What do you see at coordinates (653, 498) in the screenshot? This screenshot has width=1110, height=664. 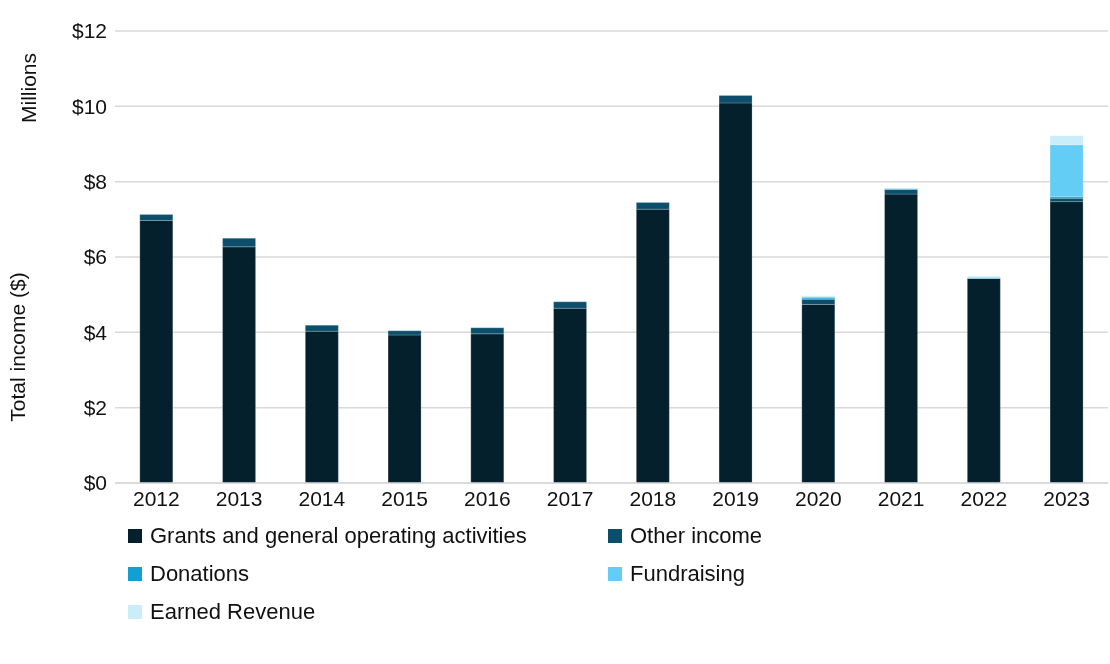 I see `x-tick-label: 2018` at bounding box center [653, 498].